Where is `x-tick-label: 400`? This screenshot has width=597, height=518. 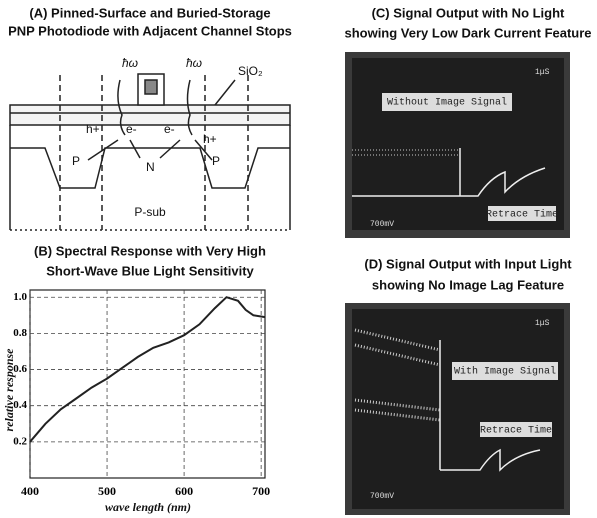 x-tick-label: 400 is located at coordinates (30, 491).